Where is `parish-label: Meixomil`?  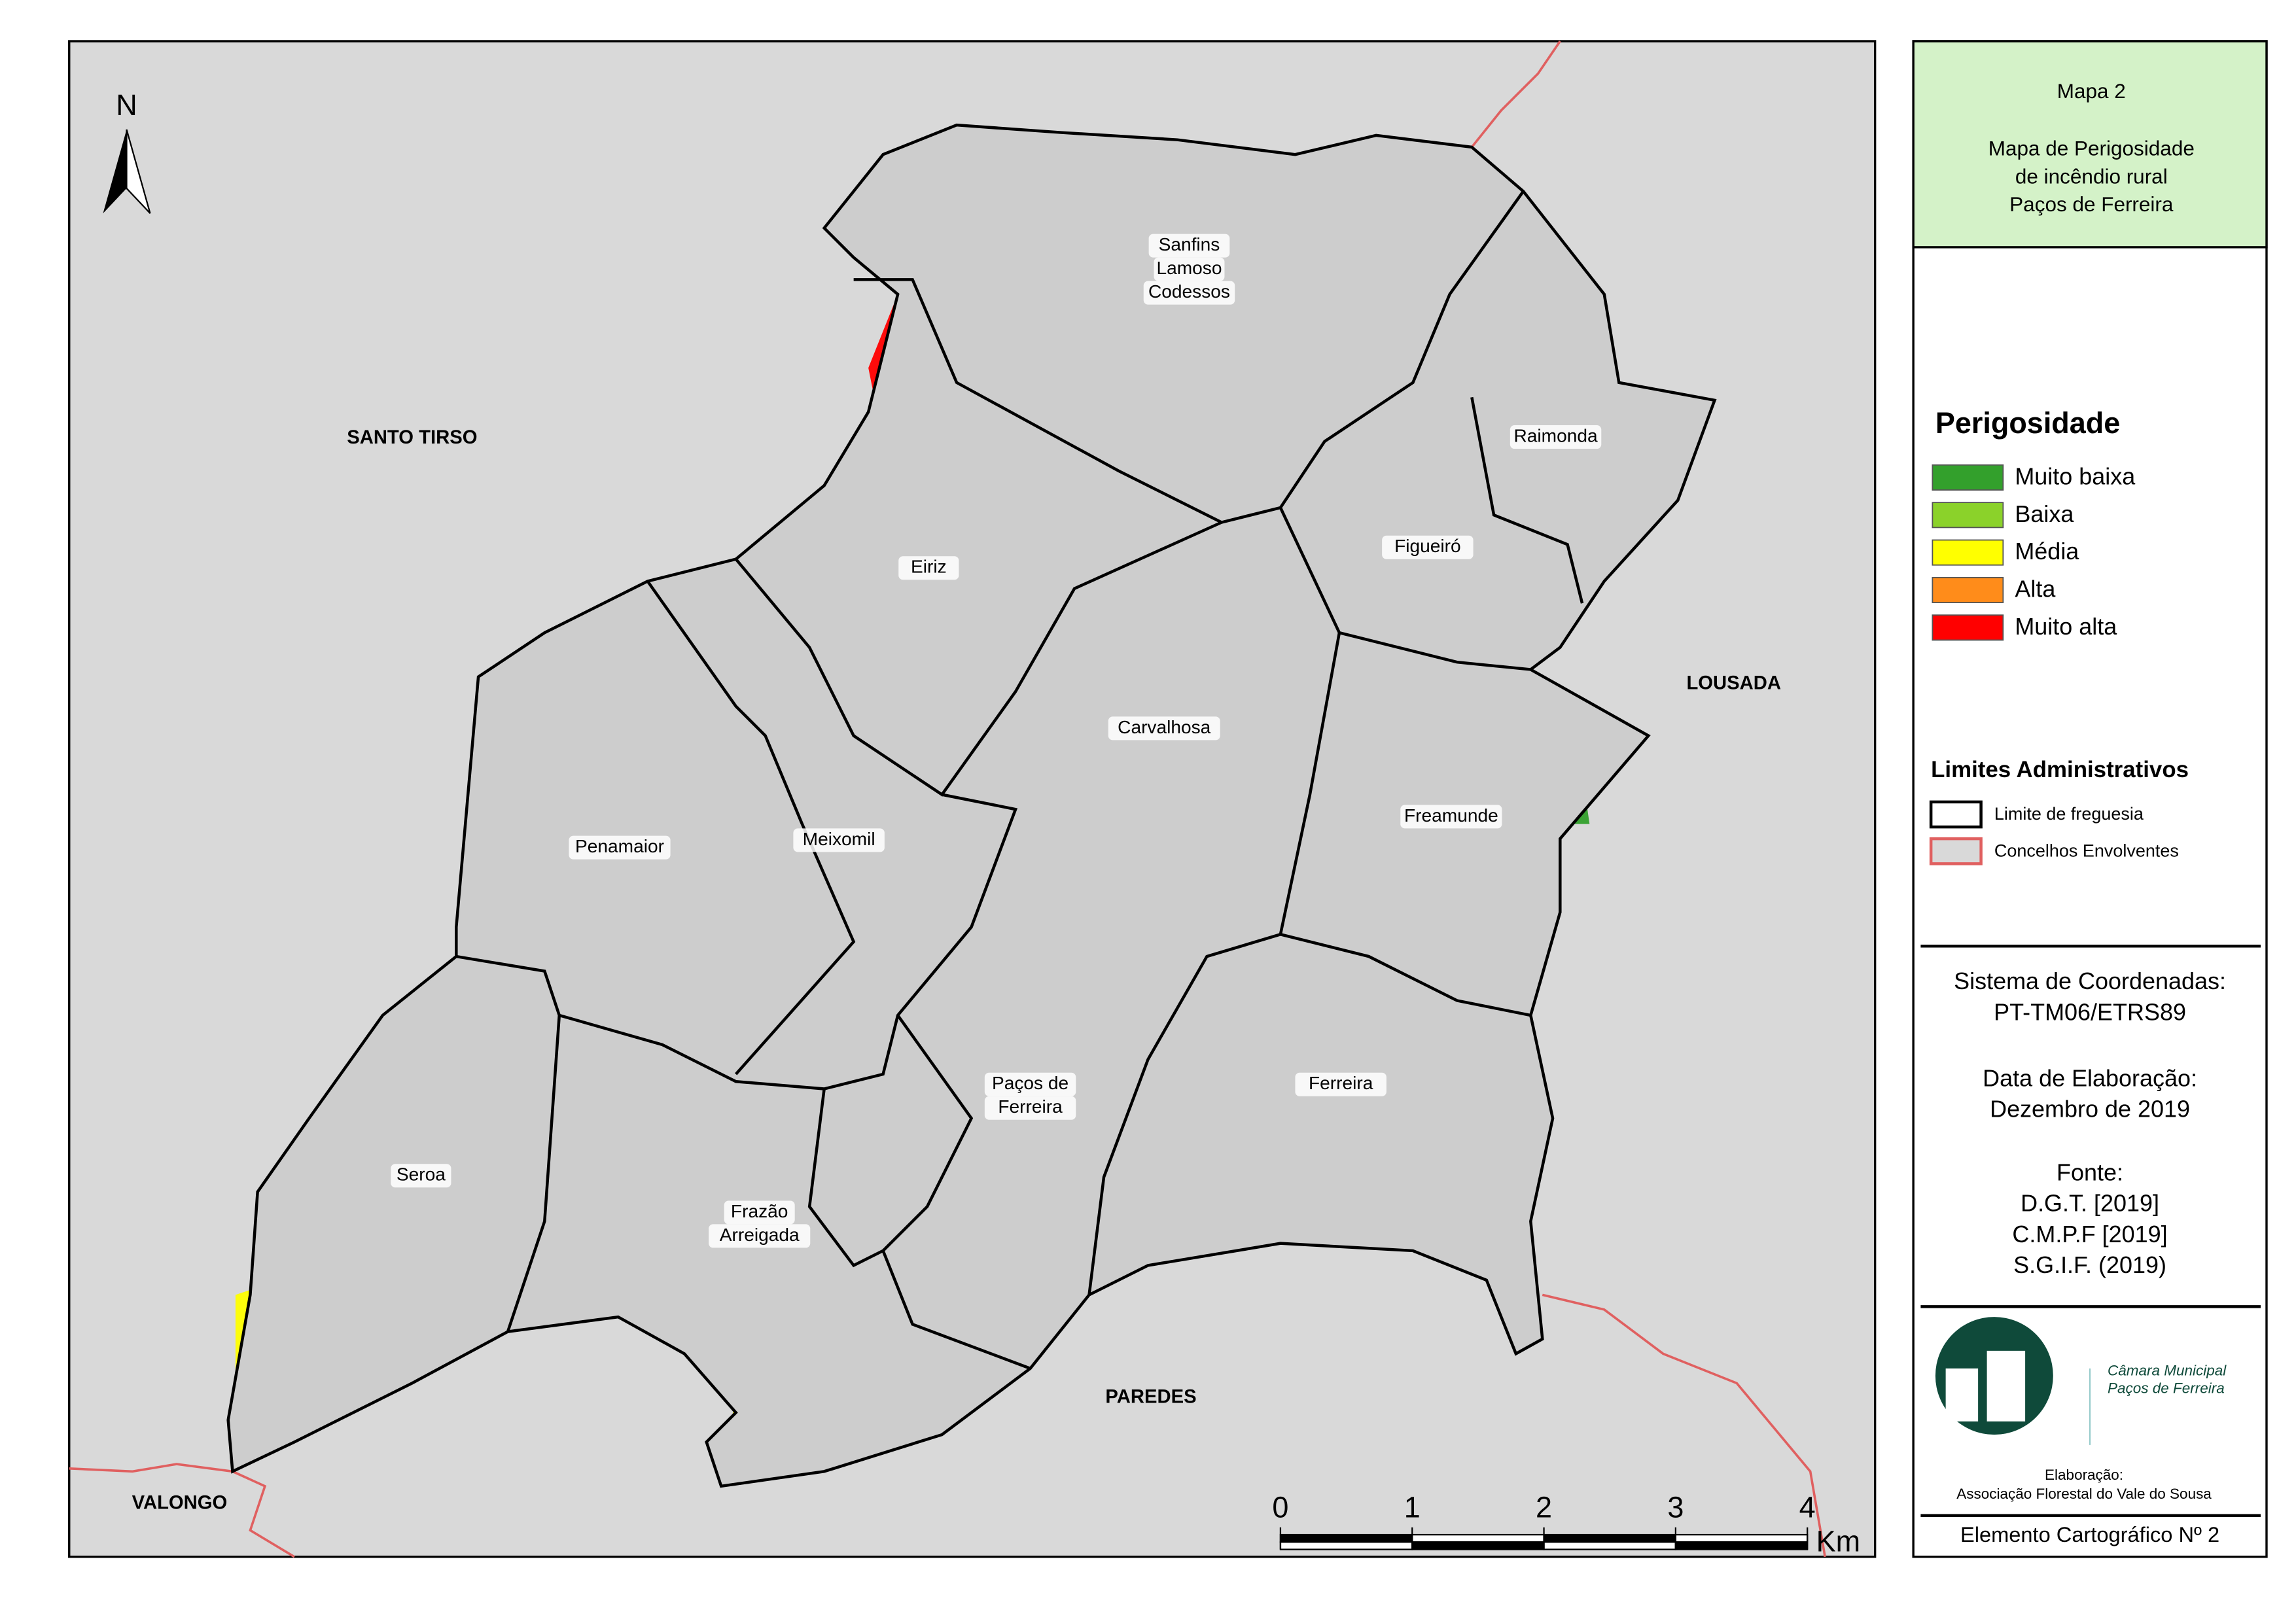 parish-label: Meixomil is located at coordinates (839, 839).